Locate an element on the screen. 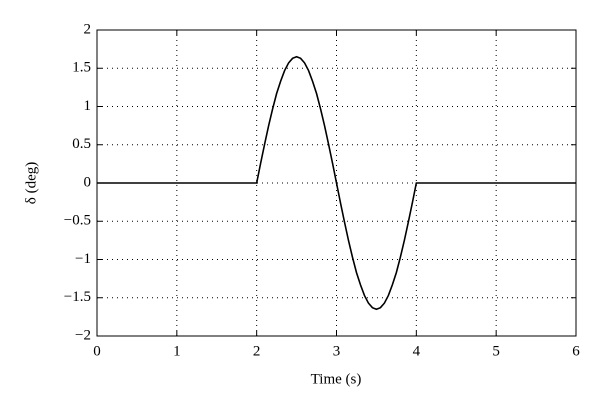  y-tick-label: −0.5 is located at coordinates (77, 221).